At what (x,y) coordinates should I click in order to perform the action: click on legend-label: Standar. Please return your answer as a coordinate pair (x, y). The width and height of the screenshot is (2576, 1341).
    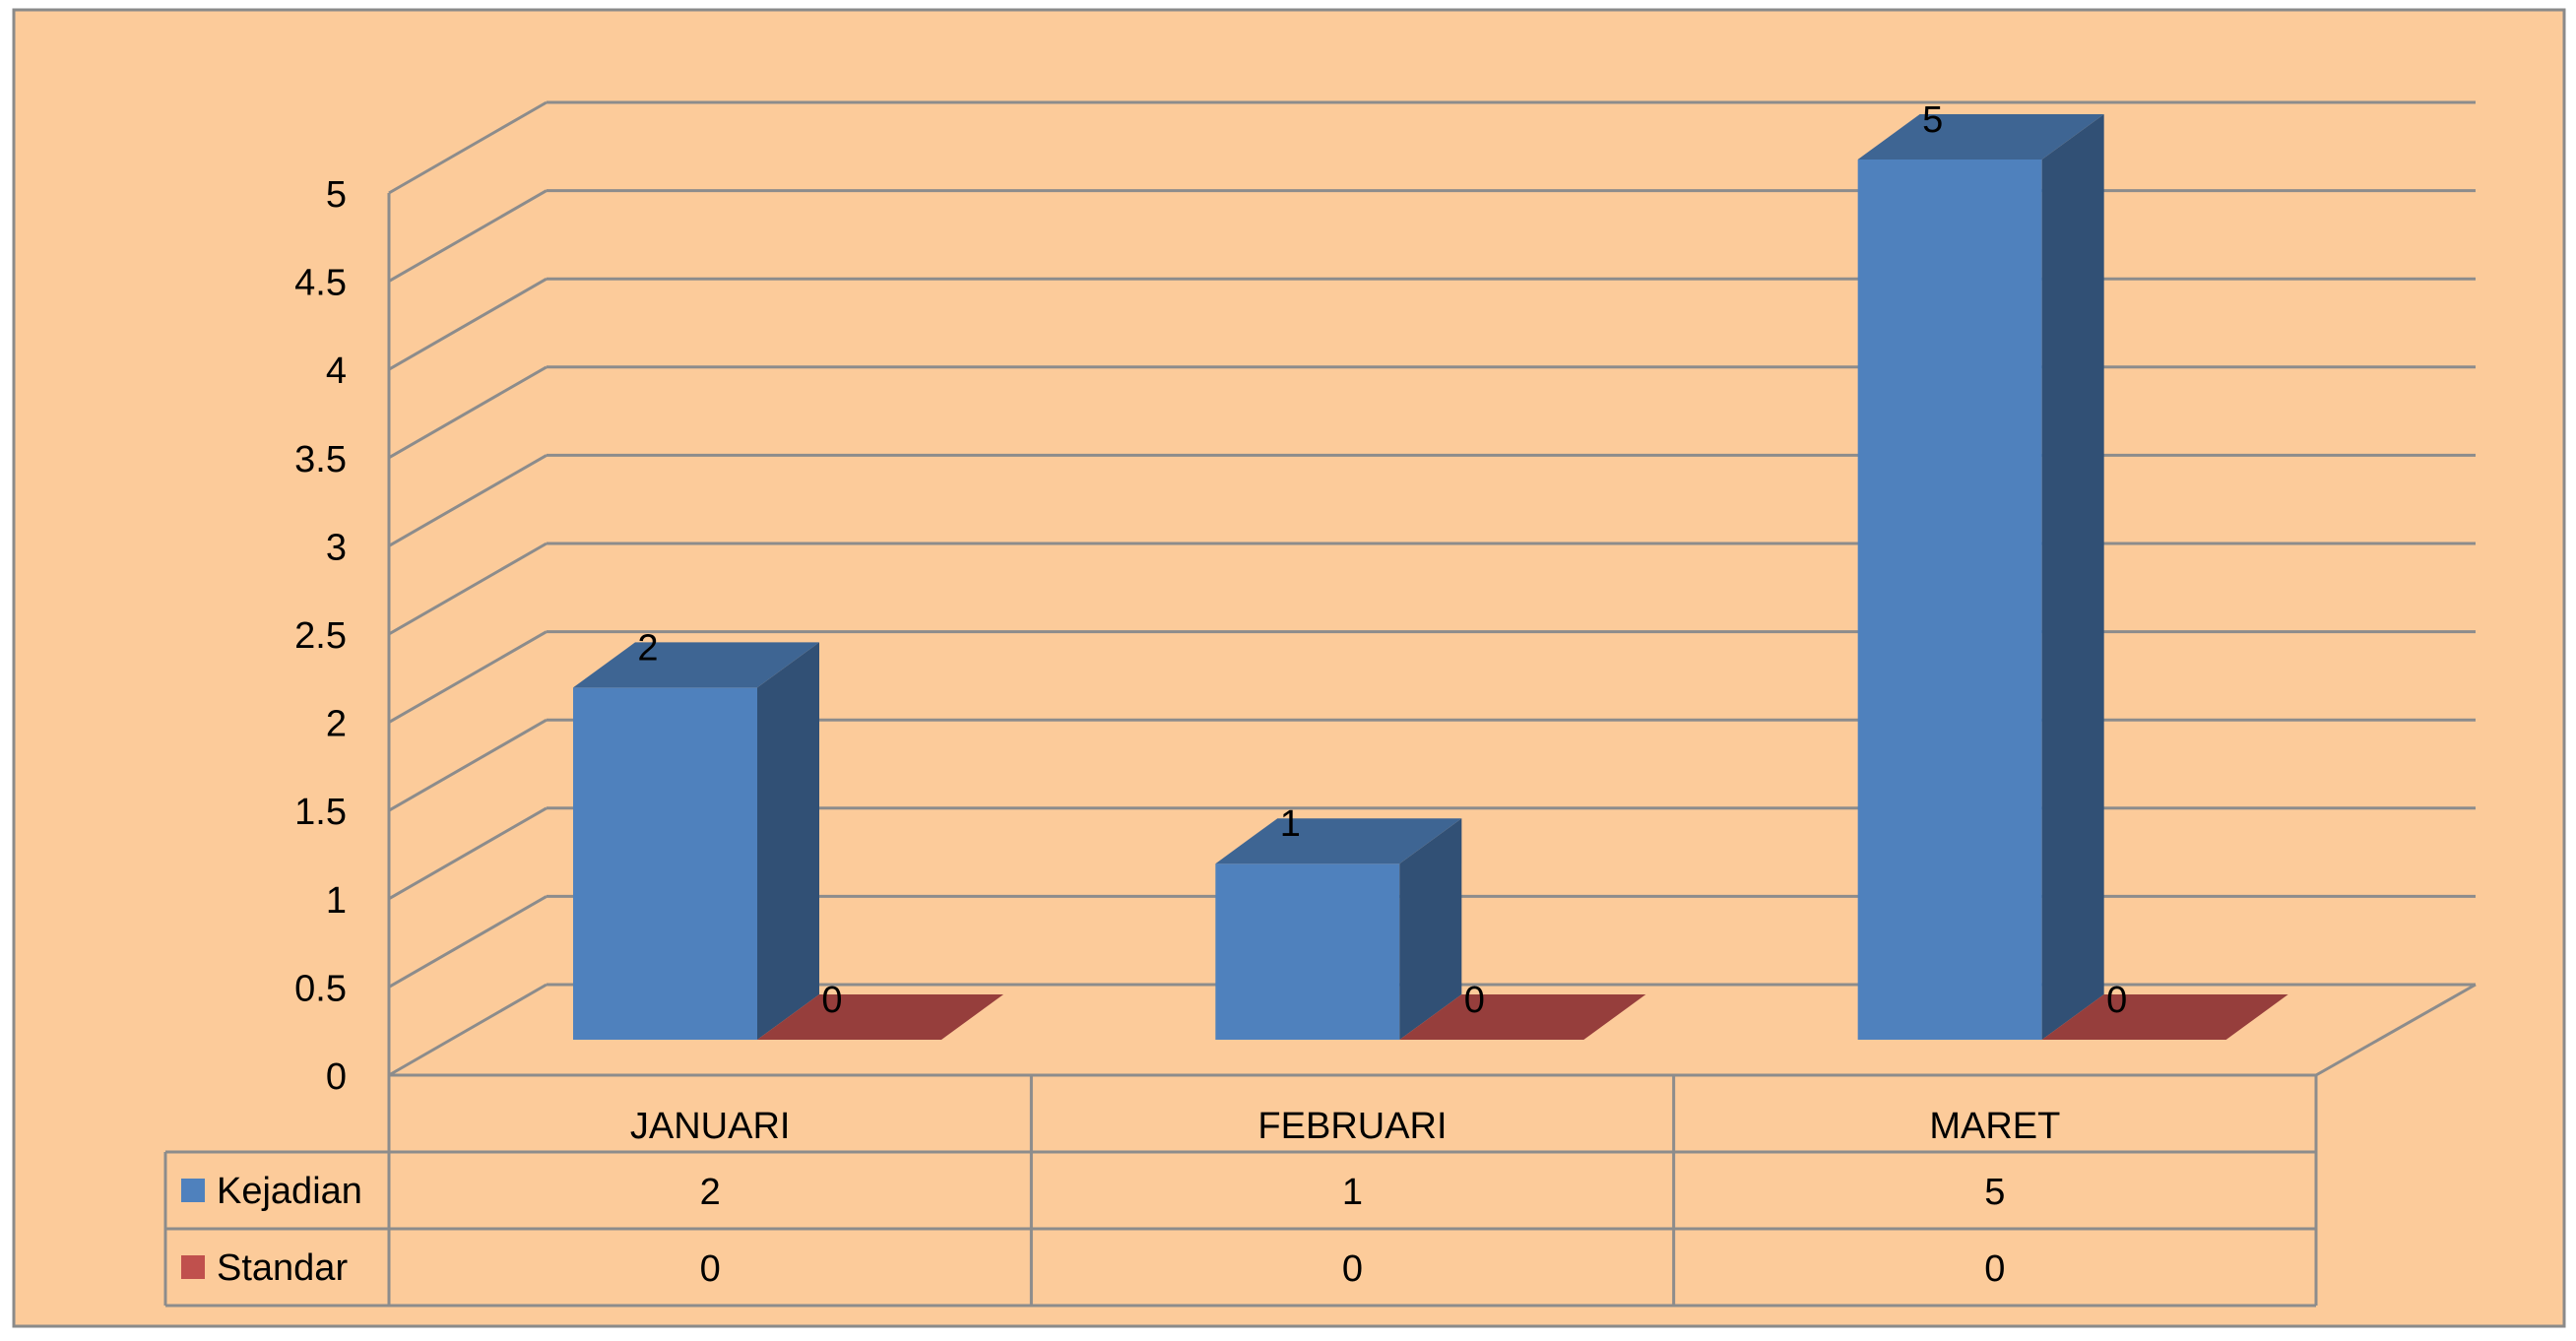
    Looking at the image, I should click on (282, 1268).